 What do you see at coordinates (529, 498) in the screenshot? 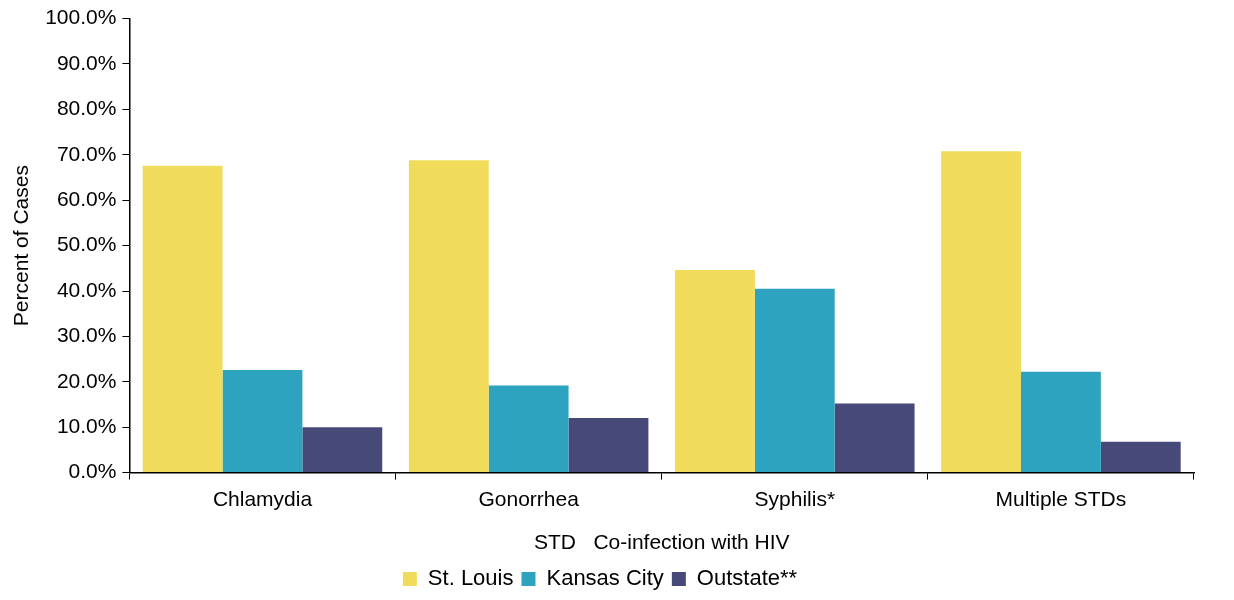
I see `x-tick-label: Gonorrhea` at bounding box center [529, 498].